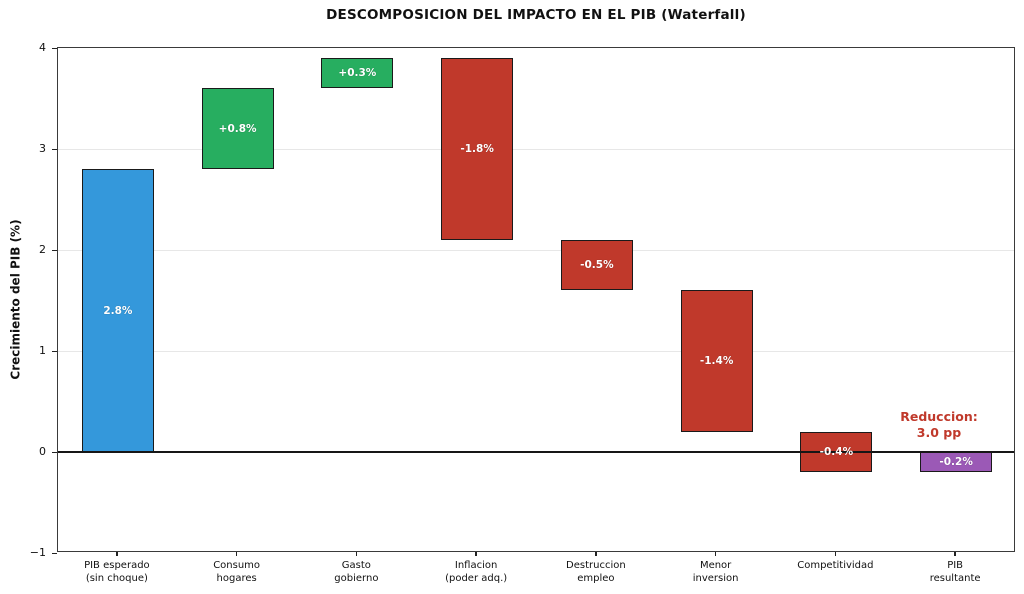 The width and height of the screenshot is (1024, 594). I want to click on bar-value-label: +0.8%, so click(237, 128).